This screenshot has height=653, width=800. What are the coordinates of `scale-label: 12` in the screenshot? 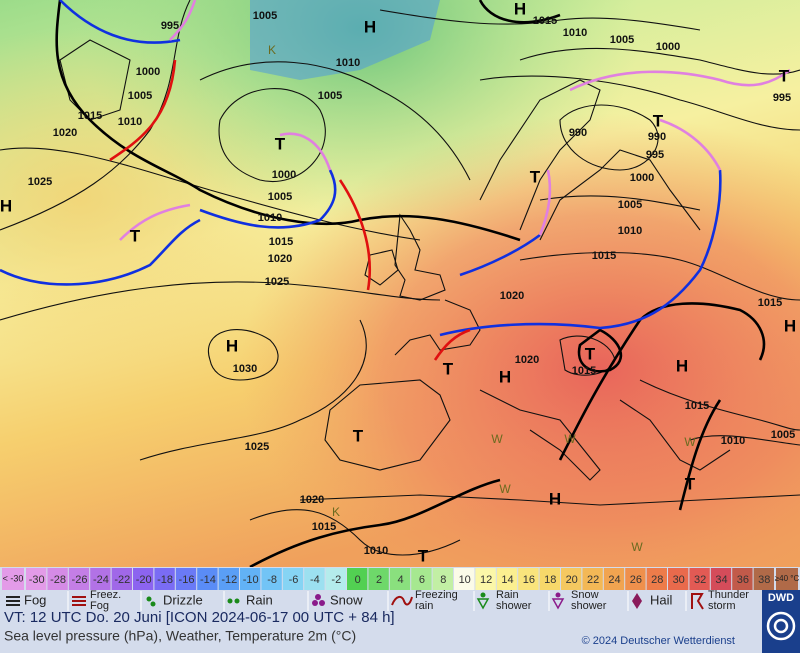 It's located at (486, 580).